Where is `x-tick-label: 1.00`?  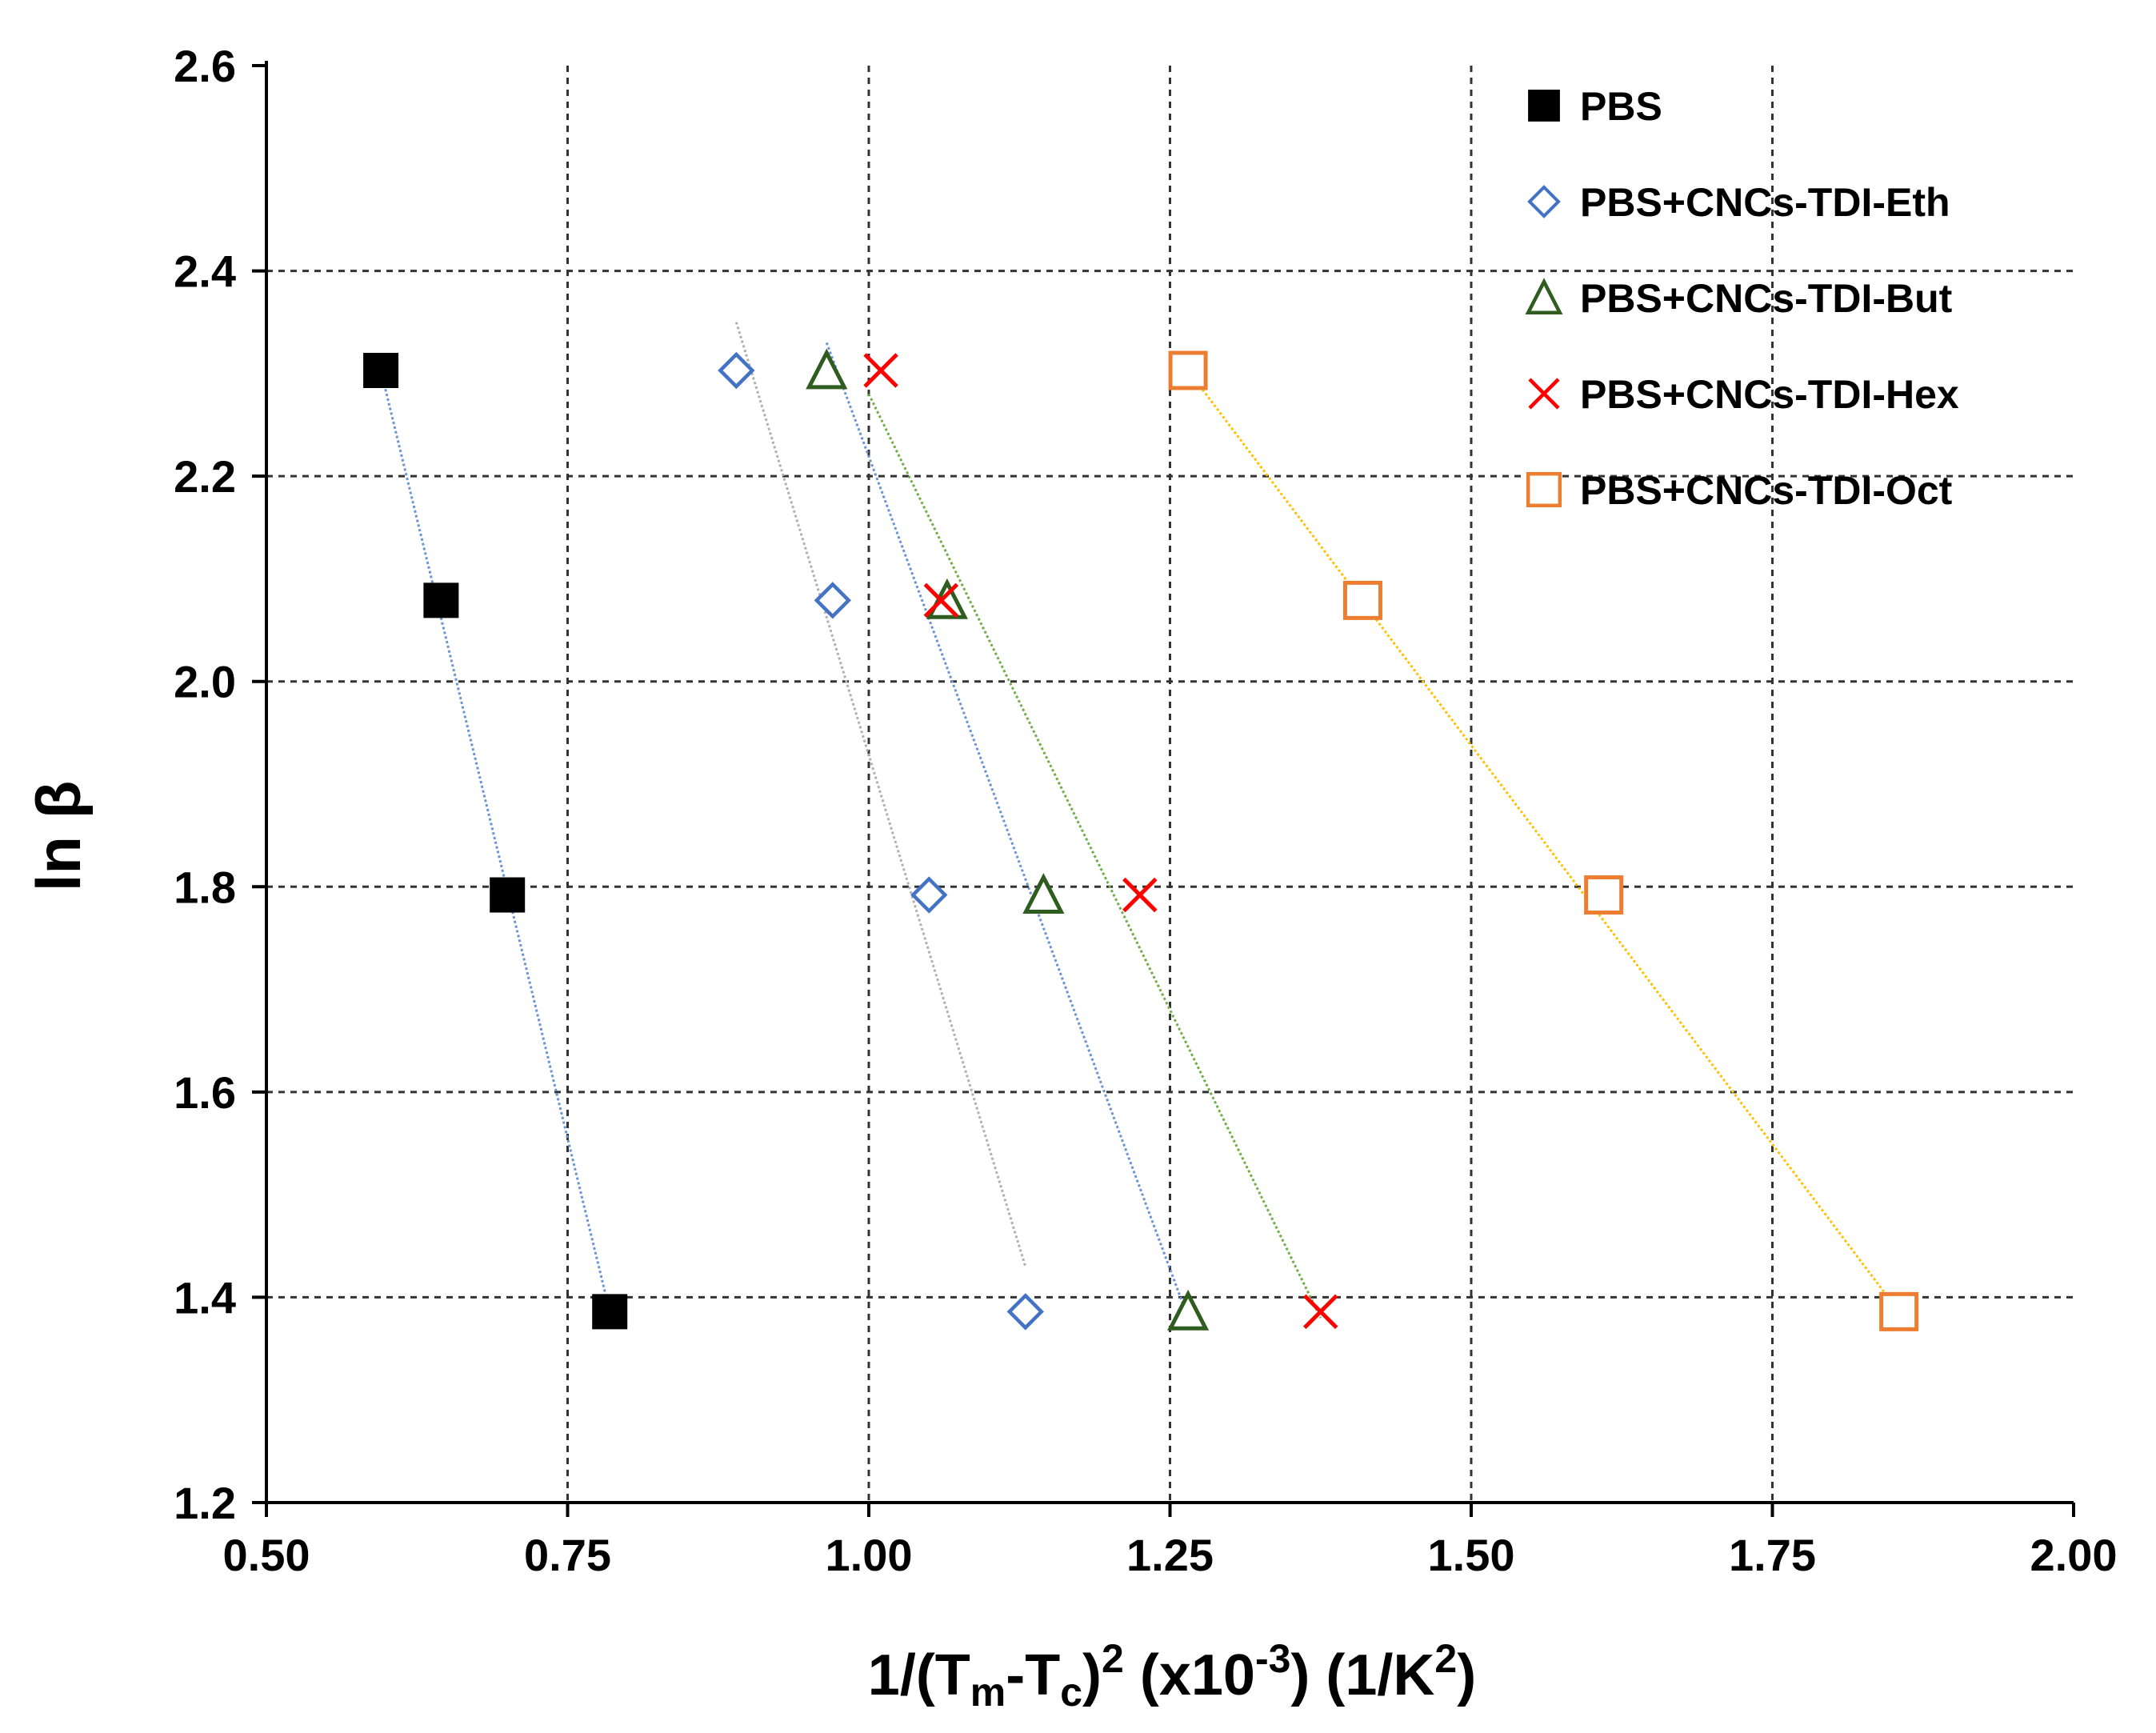
x-tick-label: 1.00 is located at coordinates (869, 1555).